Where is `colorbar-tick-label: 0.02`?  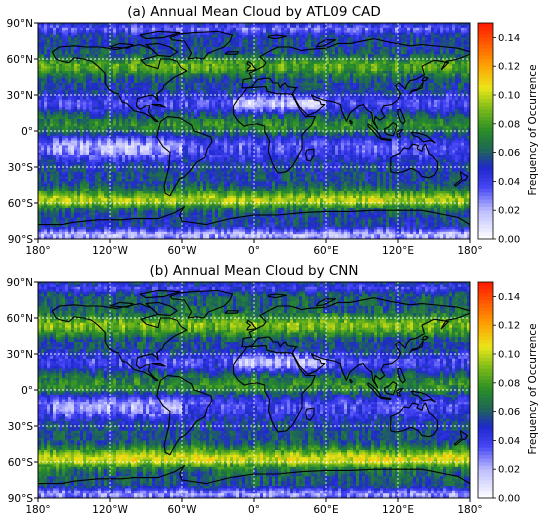 colorbar-tick-label: 0.02 is located at coordinates (509, 211).